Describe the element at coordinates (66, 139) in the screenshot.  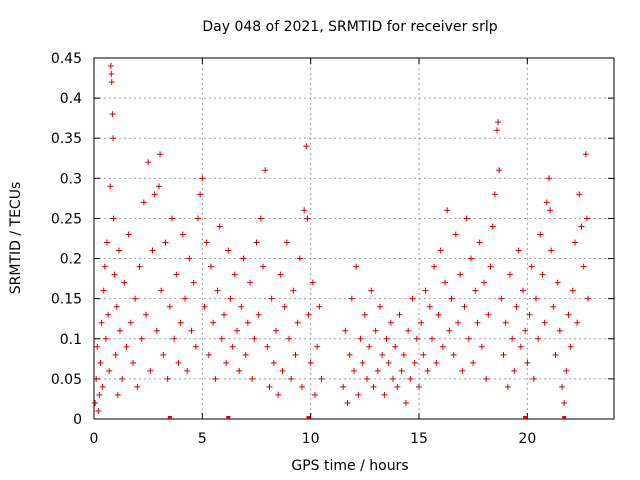
I see `y-tick-label: 0.35` at that location.